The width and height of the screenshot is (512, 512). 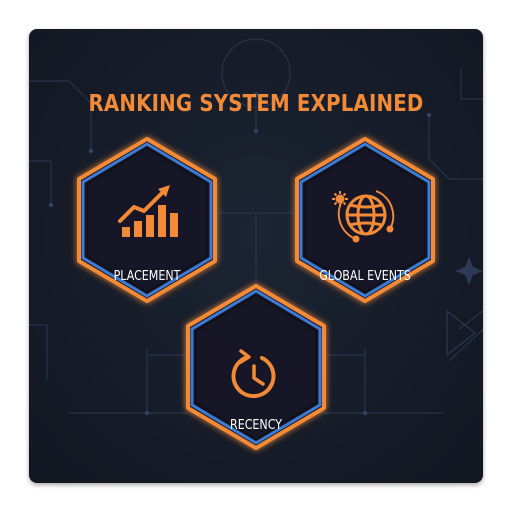 I want to click on node-placement: PLACEMENT, so click(x=147, y=220).